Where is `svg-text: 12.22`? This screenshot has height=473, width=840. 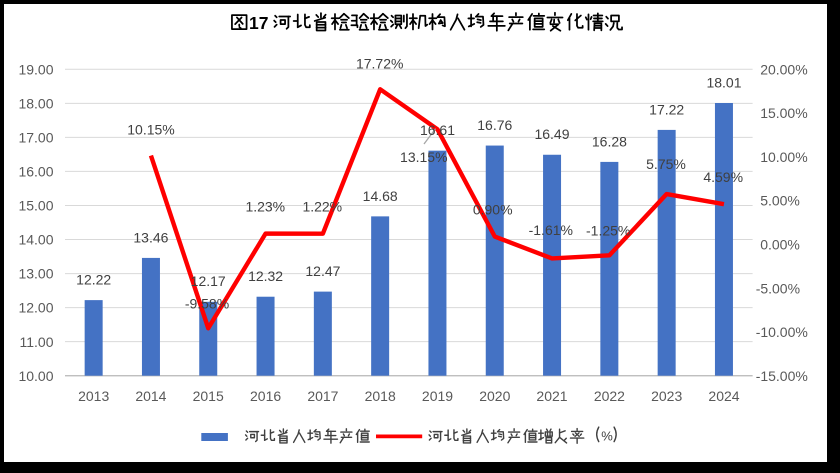 svg-text: 12.22 is located at coordinates (93, 280).